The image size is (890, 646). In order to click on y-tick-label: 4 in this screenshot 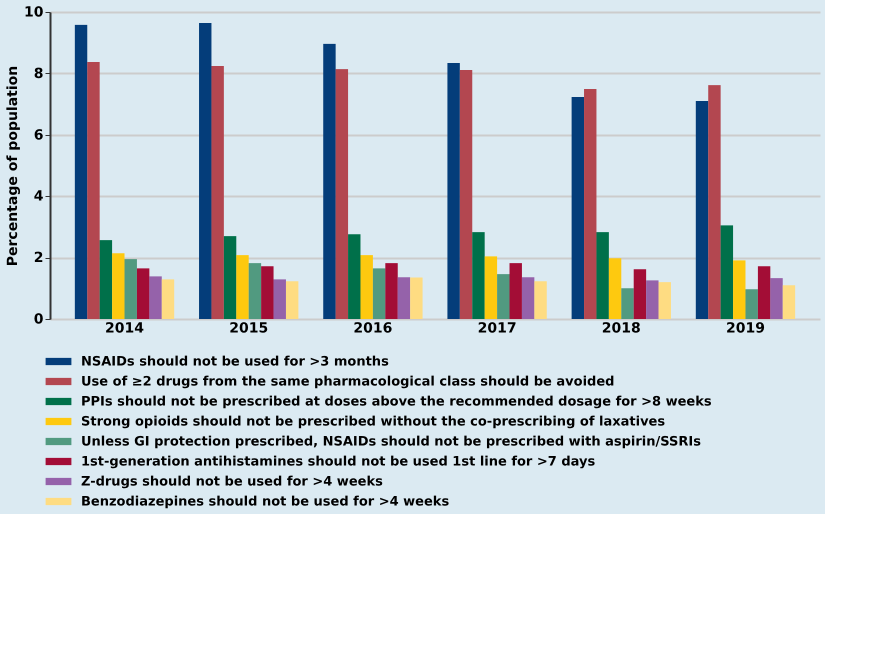, I will do `click(39, 196)`.